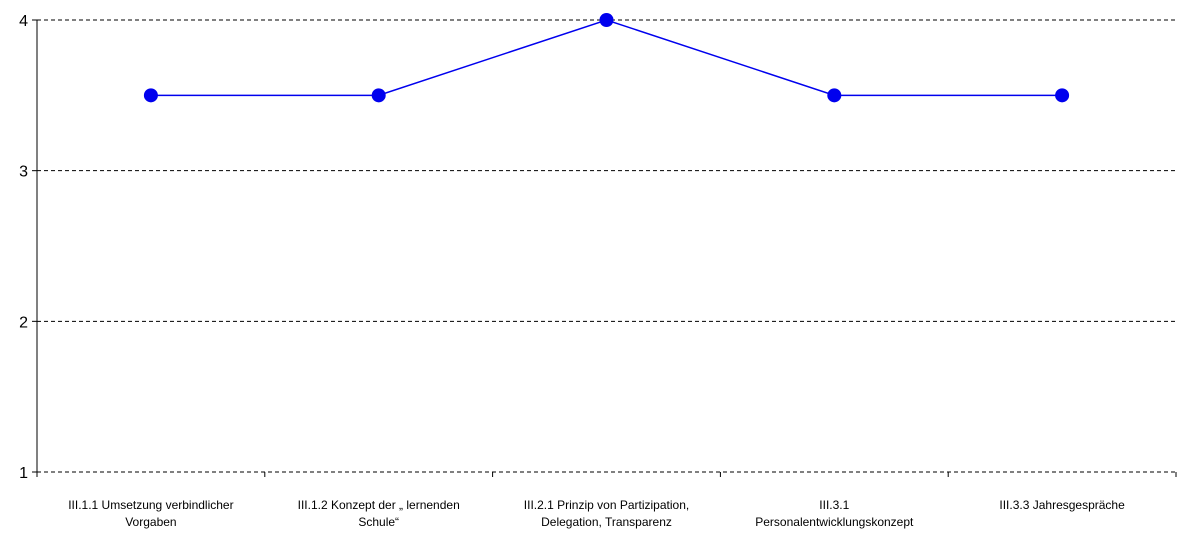 The image size is (1178, 536). I want to click on x-tick-label-line: III.1.1 Umsetzung verbindlicher, so click(150, 505).